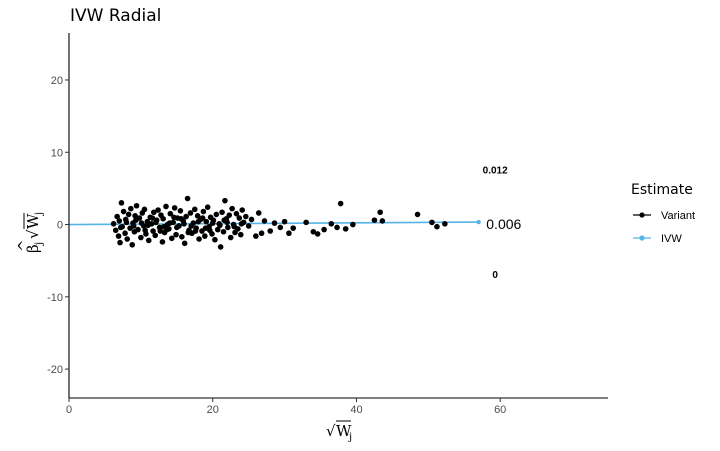  Describe the element at coordinates (30, 232) in the screenshot. I see `y-axis-title: β ^ j √ W j` at that location.